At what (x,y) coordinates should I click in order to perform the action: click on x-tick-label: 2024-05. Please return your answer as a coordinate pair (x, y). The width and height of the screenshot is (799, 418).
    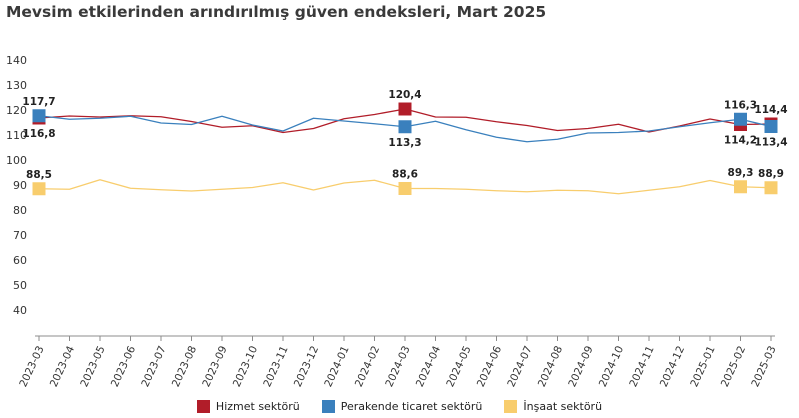
    Looking at the image, I should click on (458, 366).